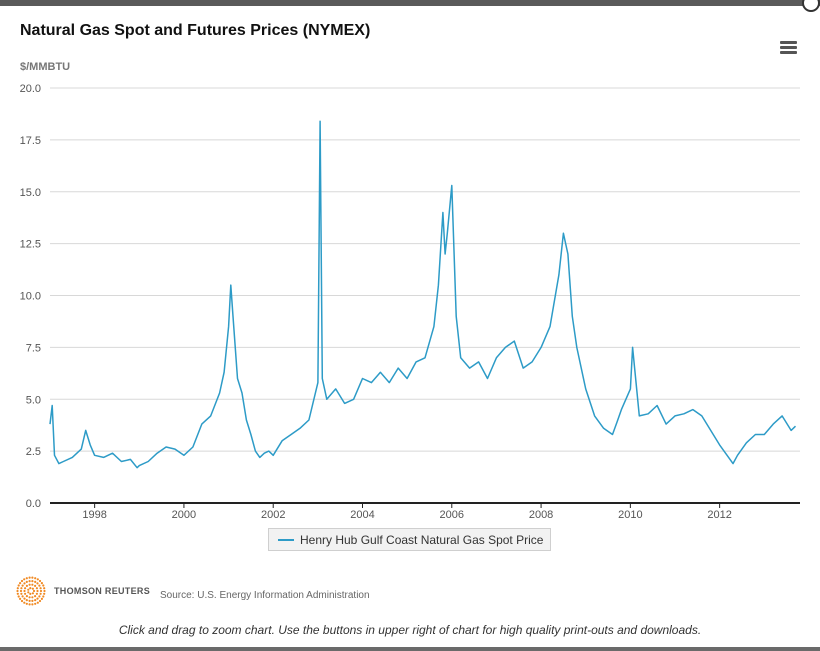 The width and height of the screenshot is (820, 651). Describe the element at coordinates (184, 515) in the screenshot. I see `x-tick-label: 2000` at that location.